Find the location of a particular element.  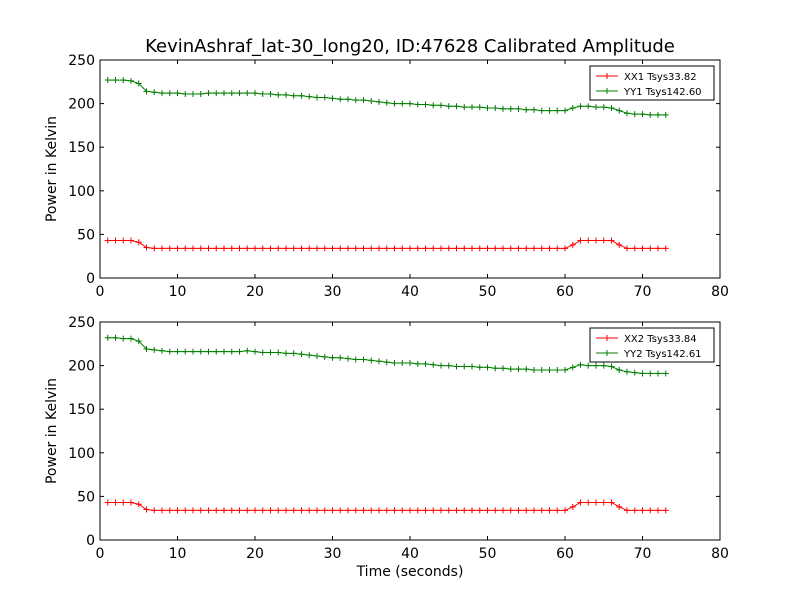

series-line is located at coordinates (386, 97).